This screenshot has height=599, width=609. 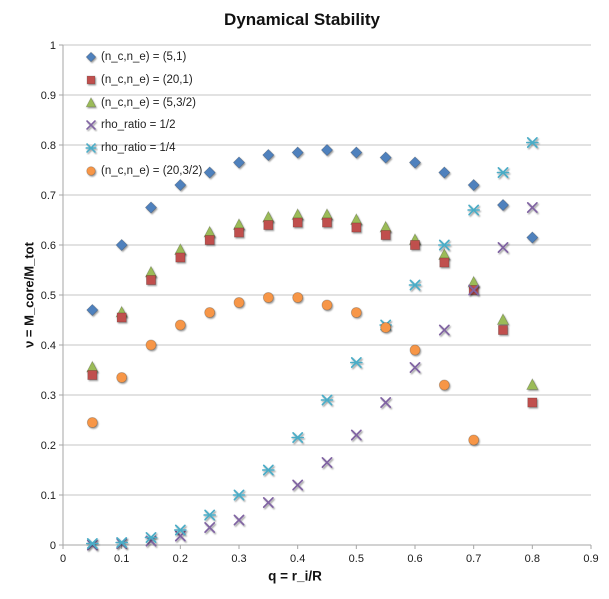 What do you see at coordinates (143, 57) in the screenshot?
I see `legend-item: (n_c,n_e) = (5,1)` at bounding box center [143, 57].